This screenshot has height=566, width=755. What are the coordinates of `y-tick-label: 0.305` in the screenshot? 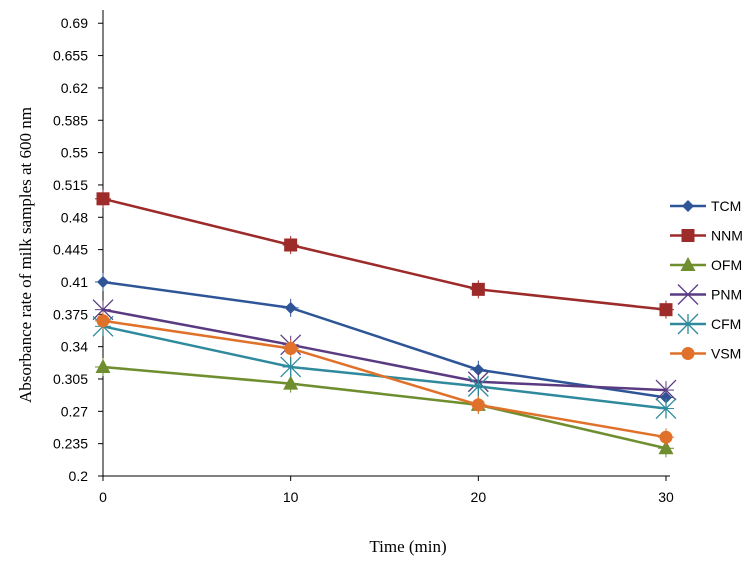 It's located at (70, 379).